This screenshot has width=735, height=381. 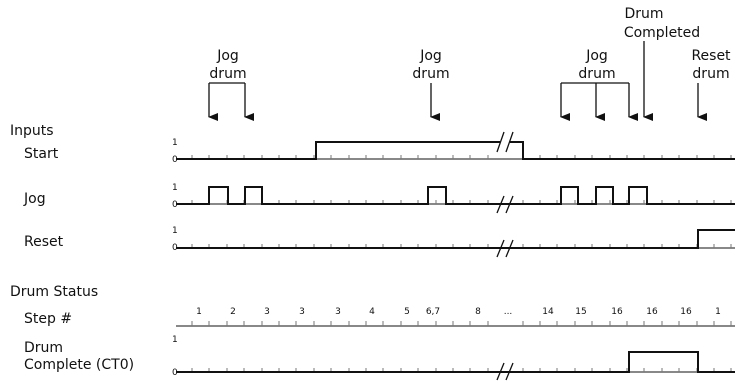 I want to click on break-marks, so click(x=505, y=256).